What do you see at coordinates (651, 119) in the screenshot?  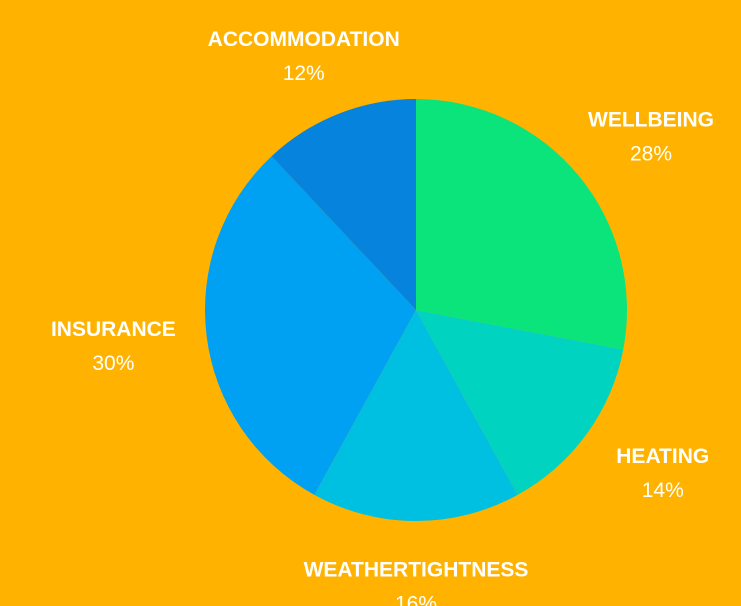 I see `slice-name: WELLBEING` at bounding box center [651, 119].